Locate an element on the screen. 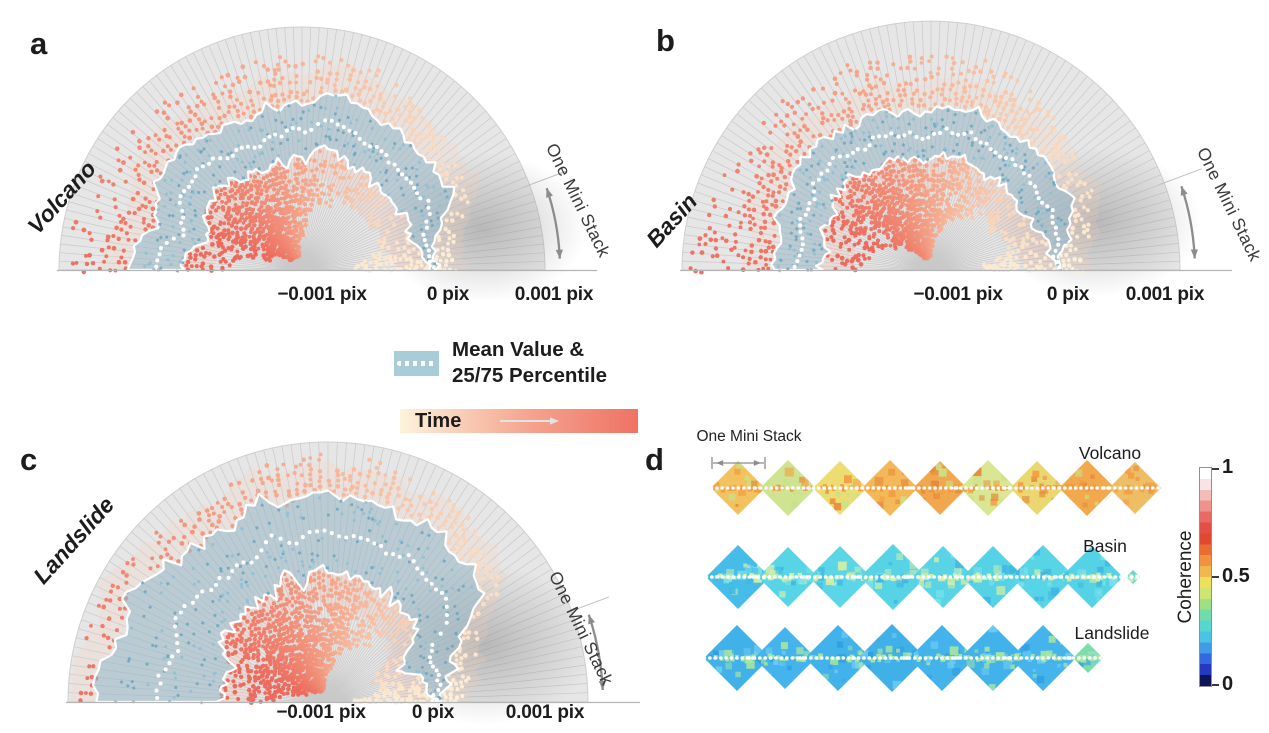  mini-stack-label-d: One Mini Stack is located at coordinates (749, 436).